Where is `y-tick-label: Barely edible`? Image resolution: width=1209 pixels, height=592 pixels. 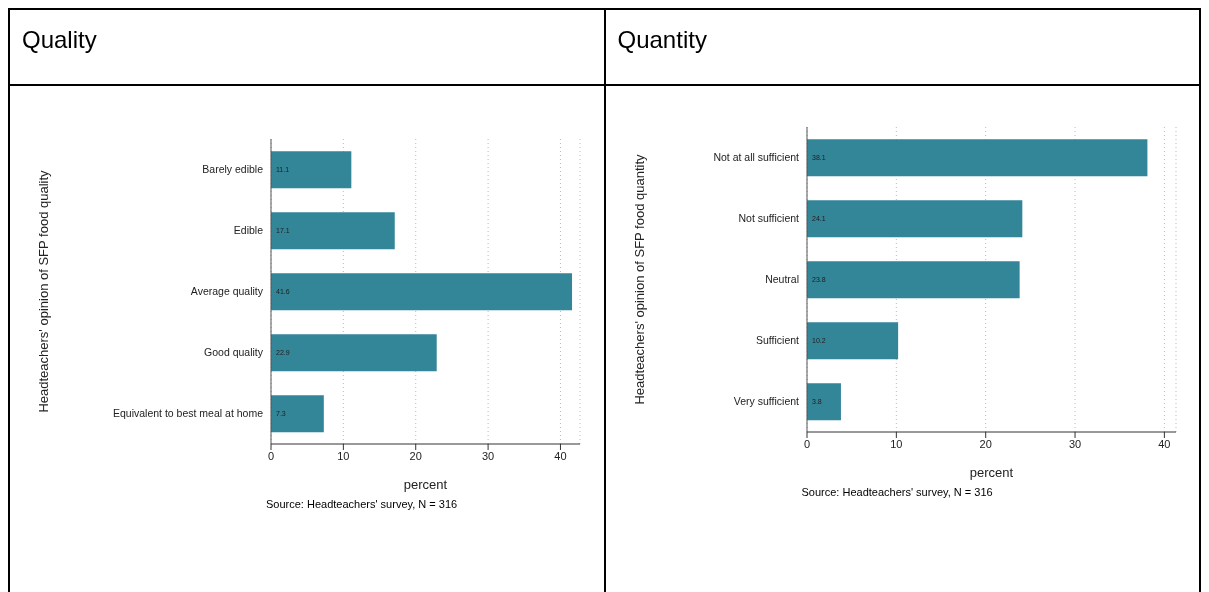
y-tick-label: Barely edible is located at coordinates (233, 169).